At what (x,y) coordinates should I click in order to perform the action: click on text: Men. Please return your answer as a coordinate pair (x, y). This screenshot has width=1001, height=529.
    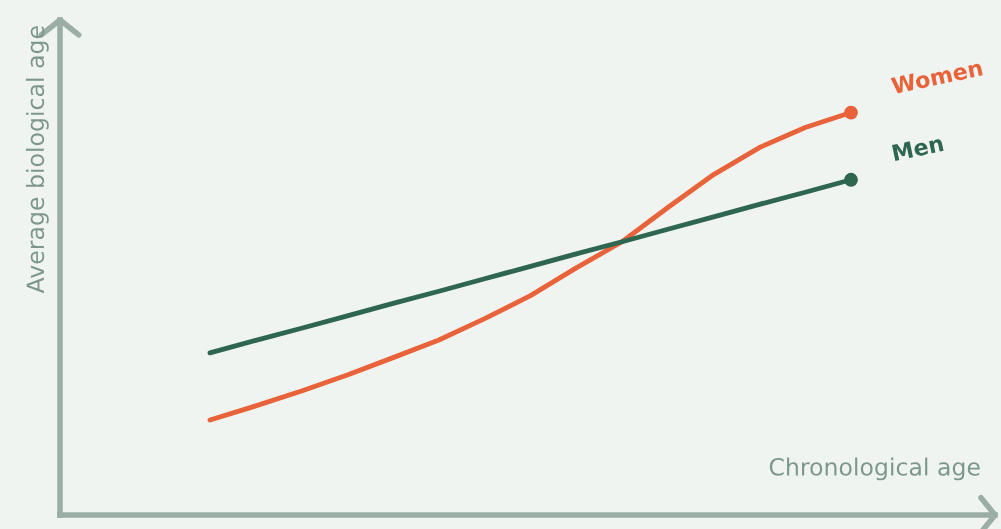
    Looking at the image, I should click on (918, 148).